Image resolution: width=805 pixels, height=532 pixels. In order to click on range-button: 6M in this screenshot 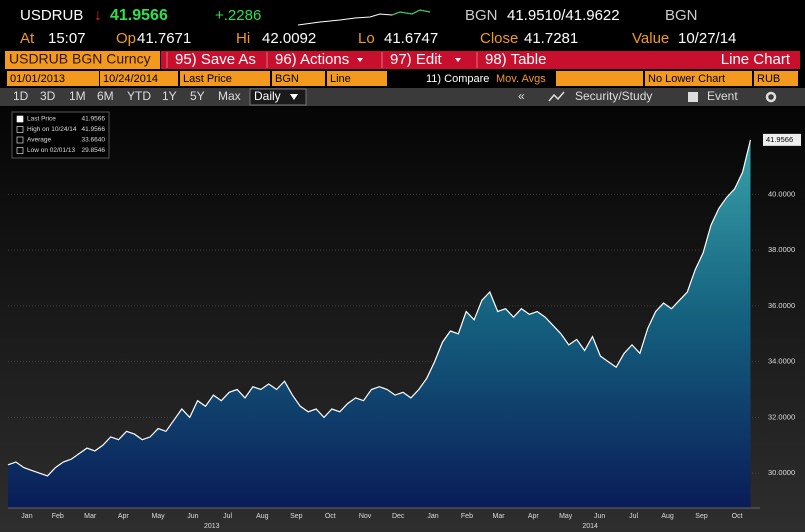, I will do `click(105, 96)`.